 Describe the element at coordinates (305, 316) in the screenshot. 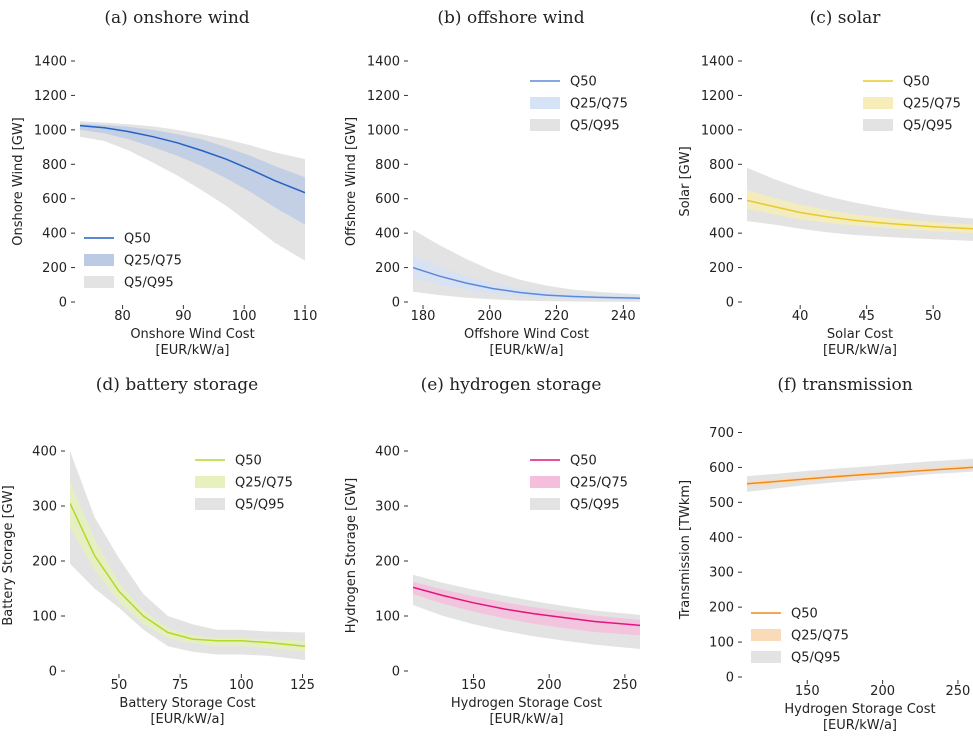

I see `x-tick-label: 110` at that location.